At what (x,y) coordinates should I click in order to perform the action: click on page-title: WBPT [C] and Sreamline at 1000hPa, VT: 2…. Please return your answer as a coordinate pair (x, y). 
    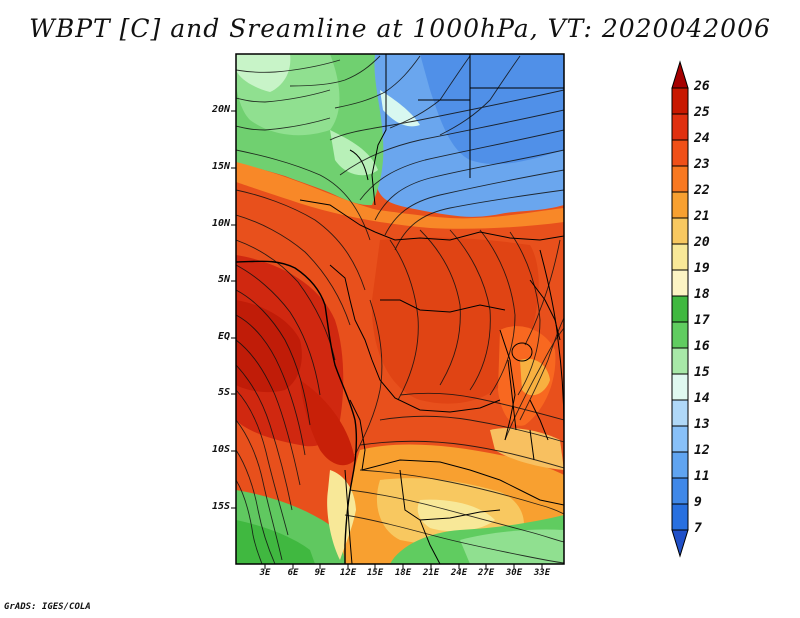
    Looking at the image, I should click on (400, 28).